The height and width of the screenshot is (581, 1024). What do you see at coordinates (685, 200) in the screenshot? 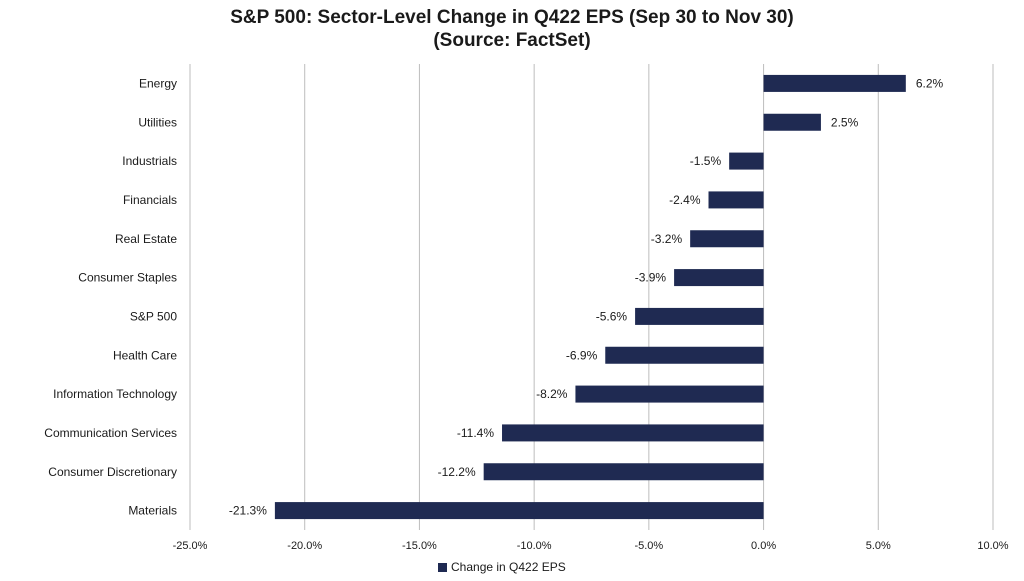
I see `data-label: -2.4%` at bounding box center [685, 200].